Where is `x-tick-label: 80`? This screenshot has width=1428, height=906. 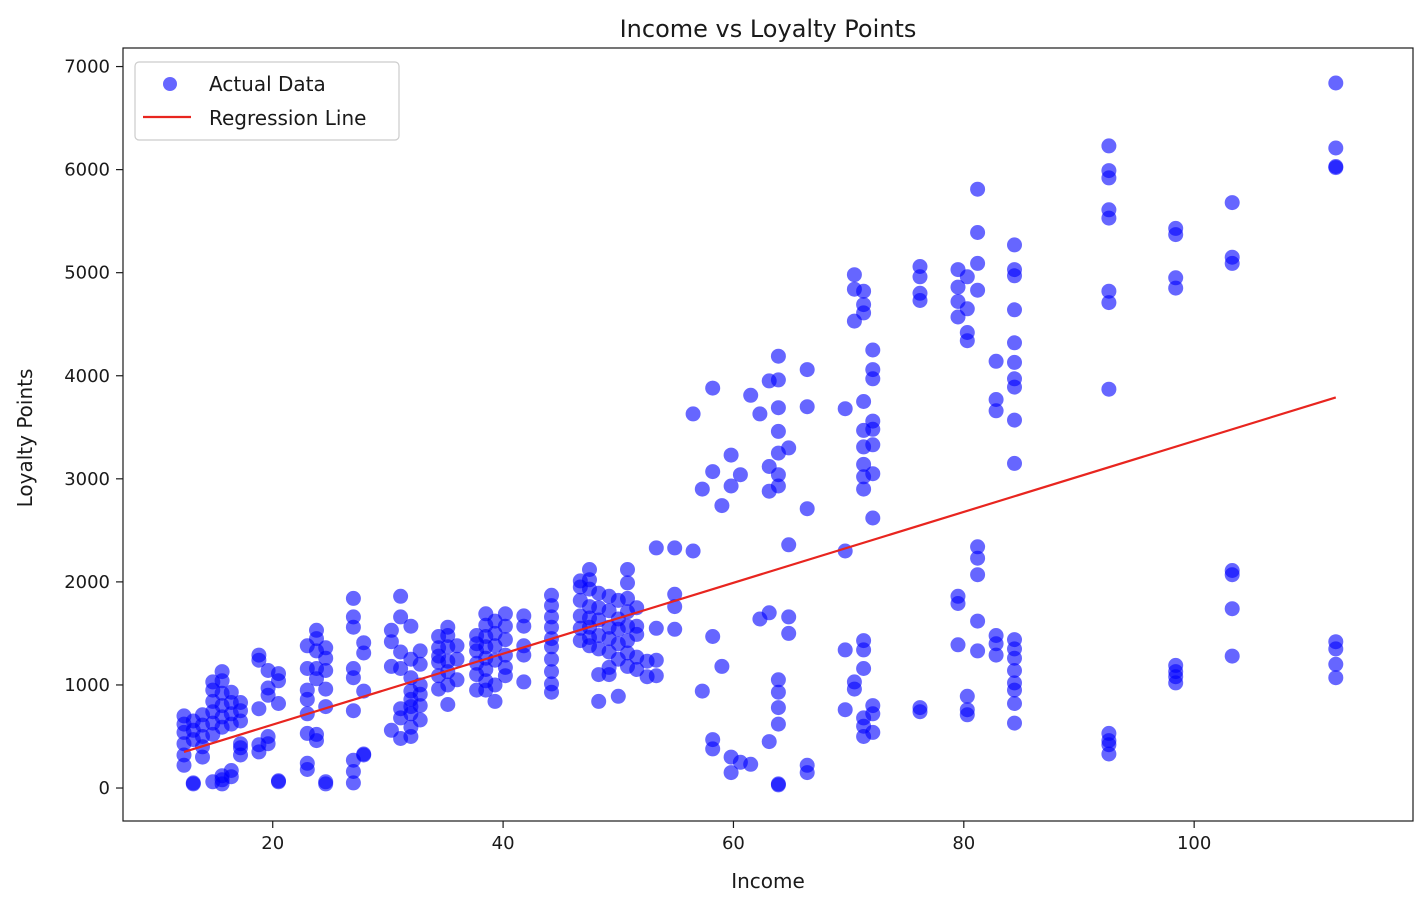
x-tick-label: 80 is located at coordinates (963, 843).